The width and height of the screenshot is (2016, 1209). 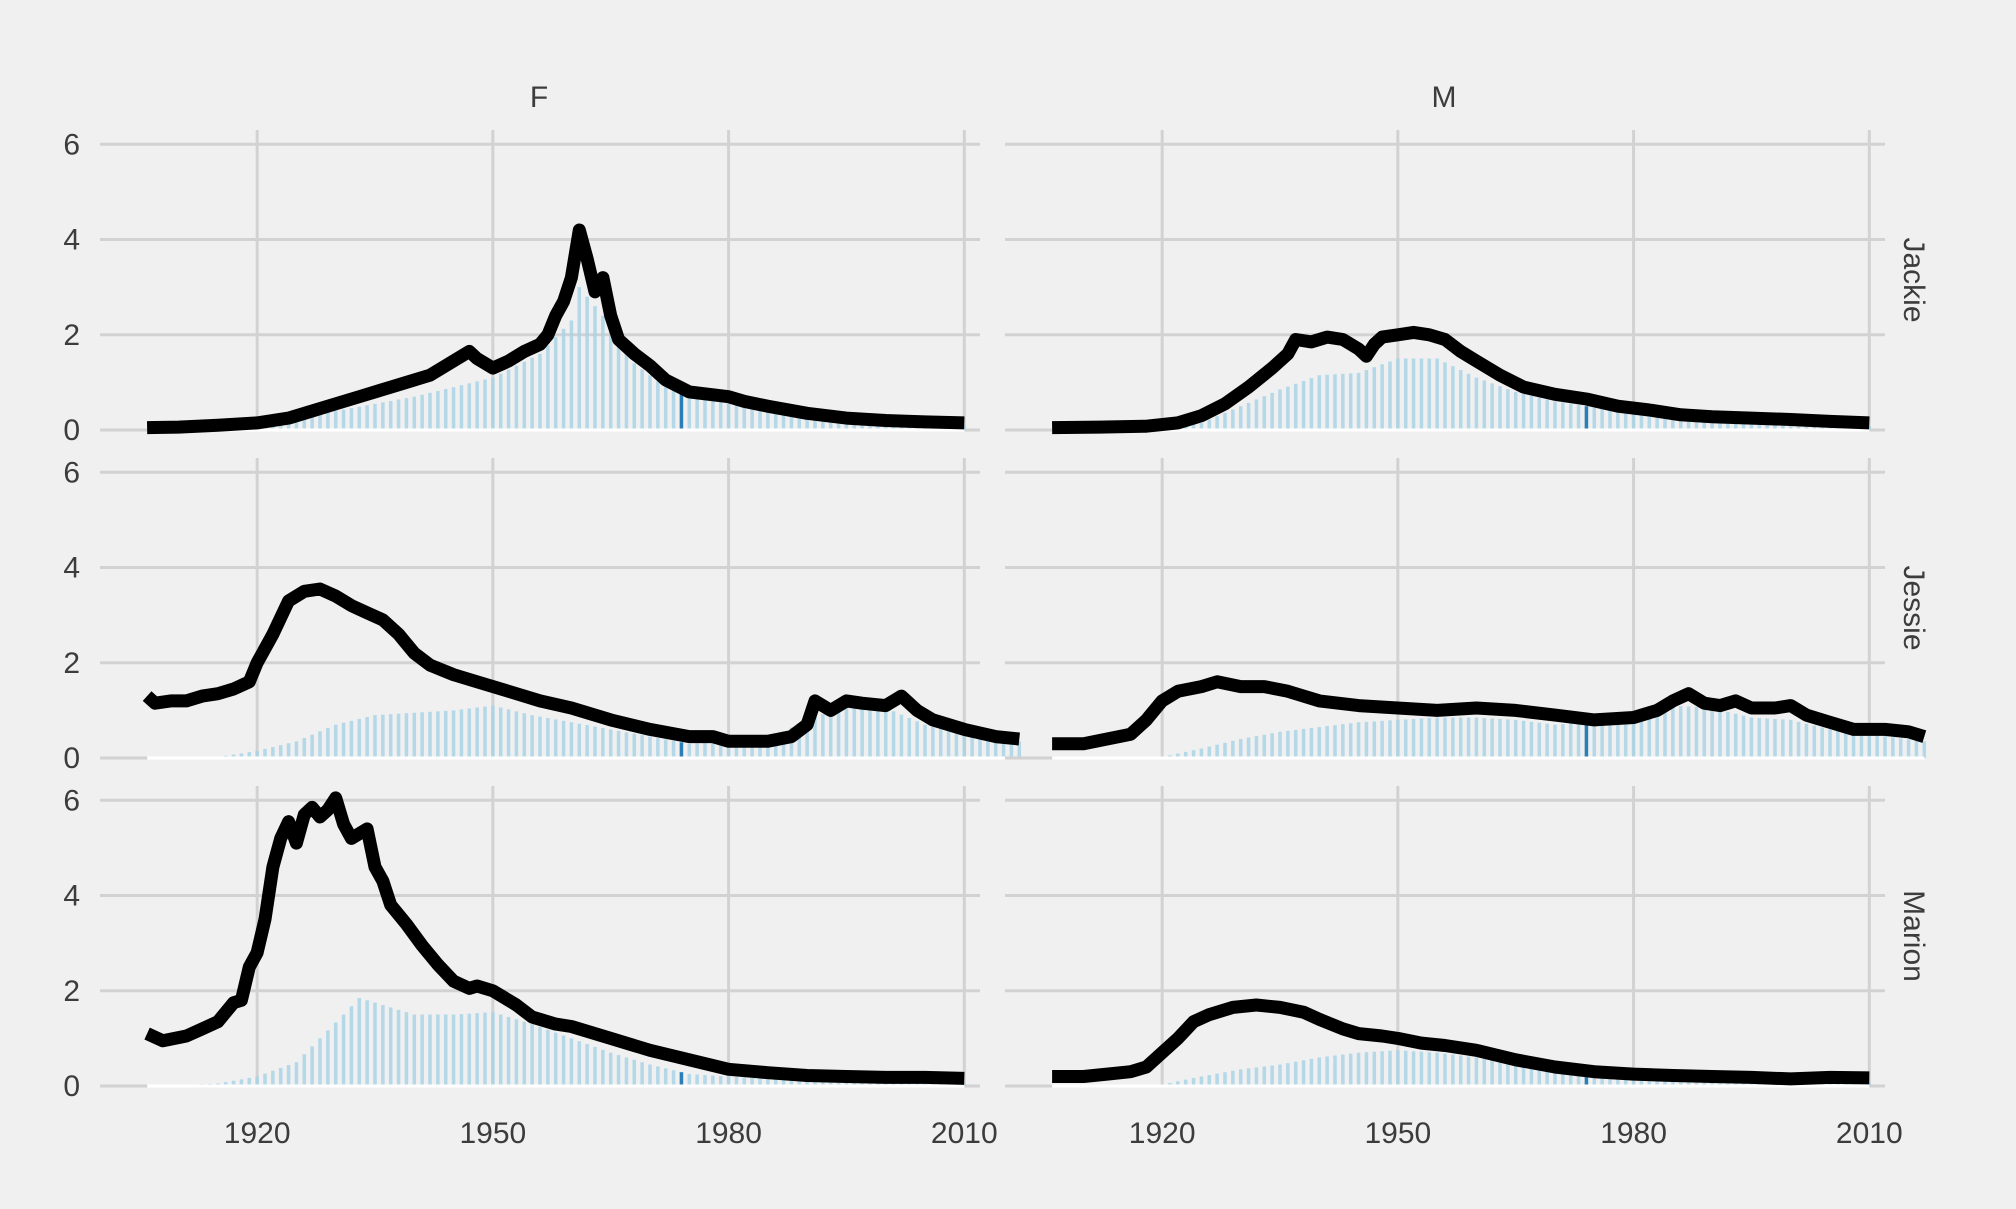 I want to click on x-tick-label: 2010, so click(x=1869, y=1133).